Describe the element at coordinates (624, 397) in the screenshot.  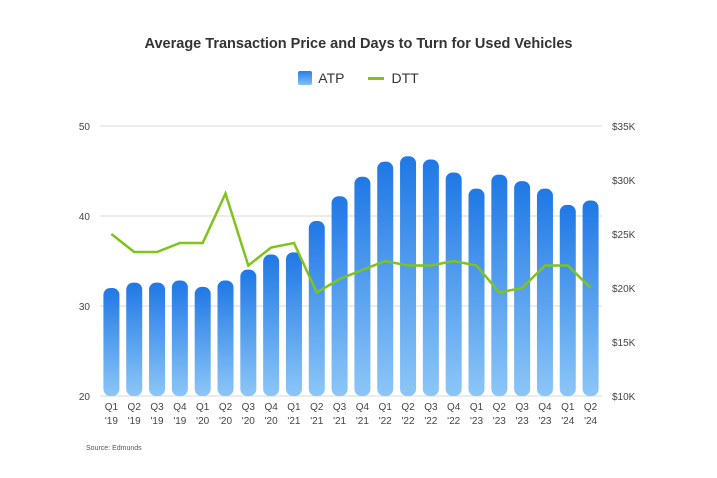
I see `y-right-tick-label: $10K` at that location.